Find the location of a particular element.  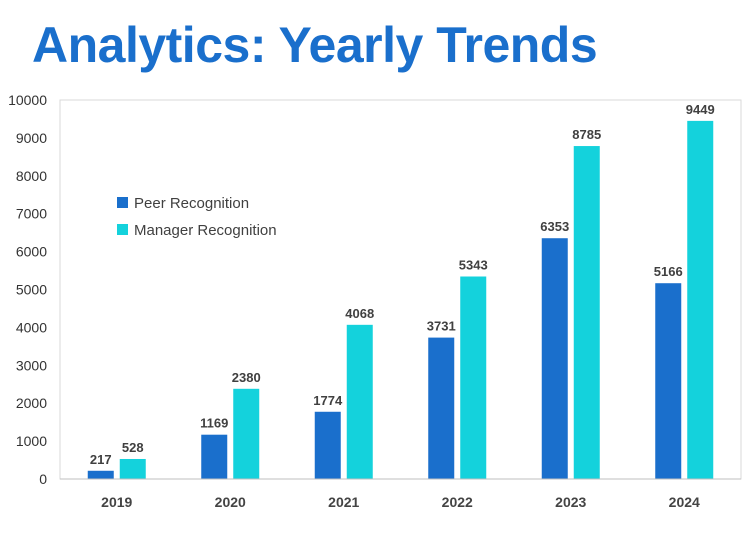

y-tick-label: 5000 is located at coordinates (31, 290).